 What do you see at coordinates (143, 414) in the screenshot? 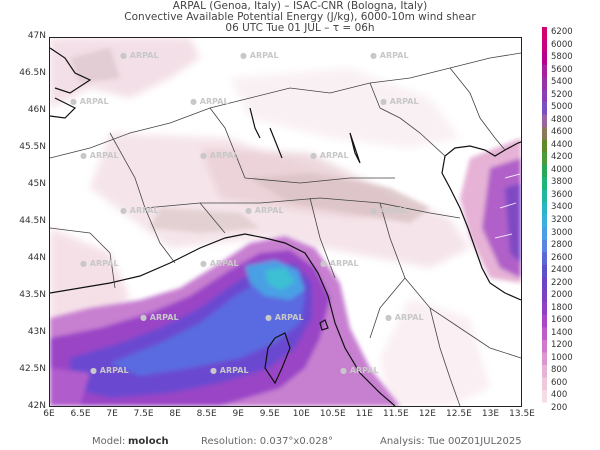
I see `lon-label: 7.5E` at bounding box center [143, 414].